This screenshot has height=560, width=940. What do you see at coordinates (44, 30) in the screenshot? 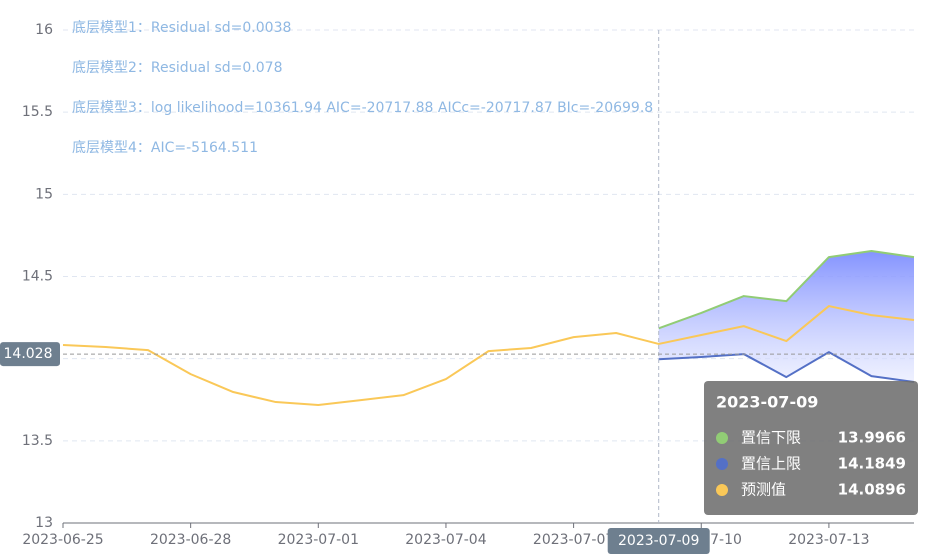
I see `y-tick-label: 16` at bounding box center [44, 30].